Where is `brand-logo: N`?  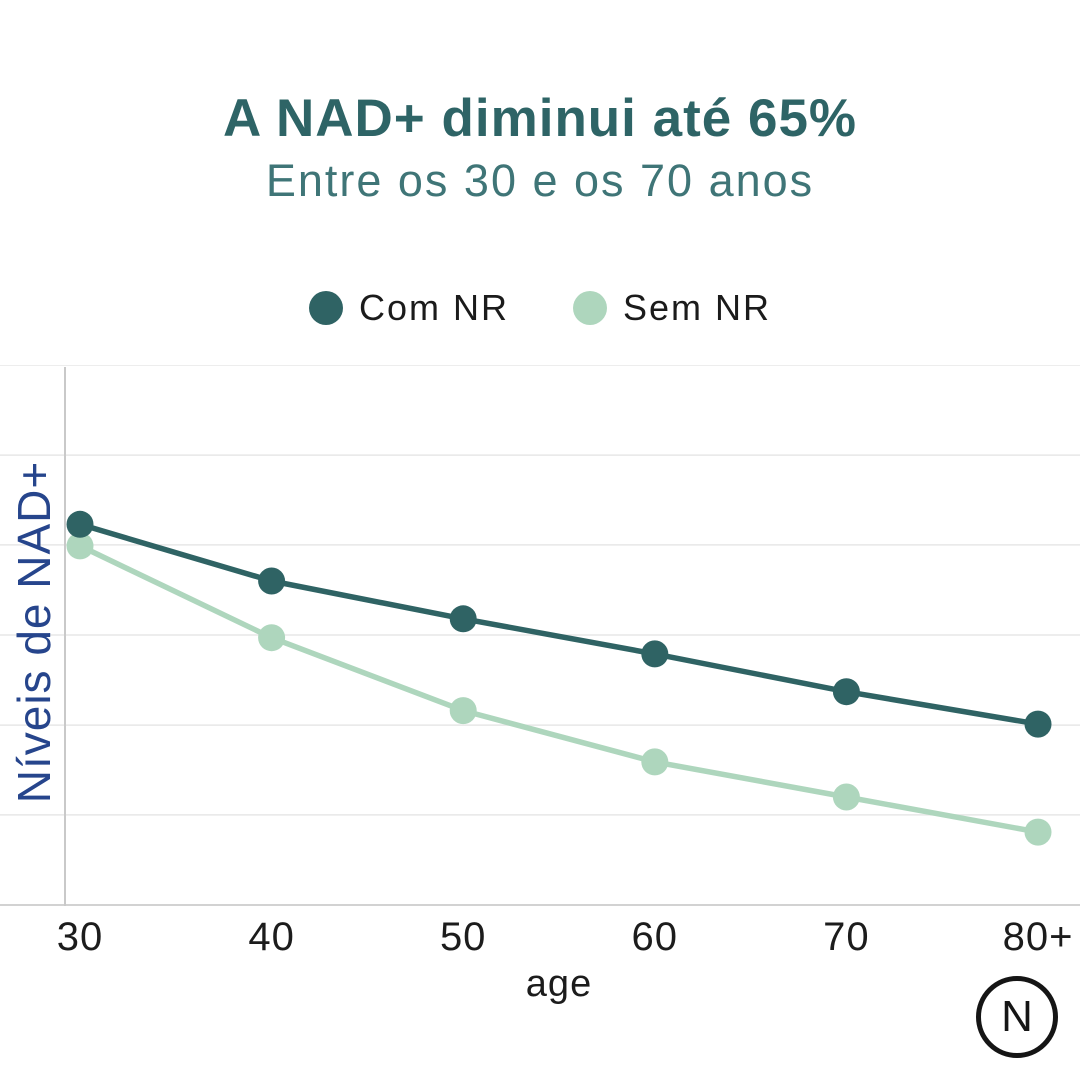 brand-logo: N is located at coordinates (1017, 1017).